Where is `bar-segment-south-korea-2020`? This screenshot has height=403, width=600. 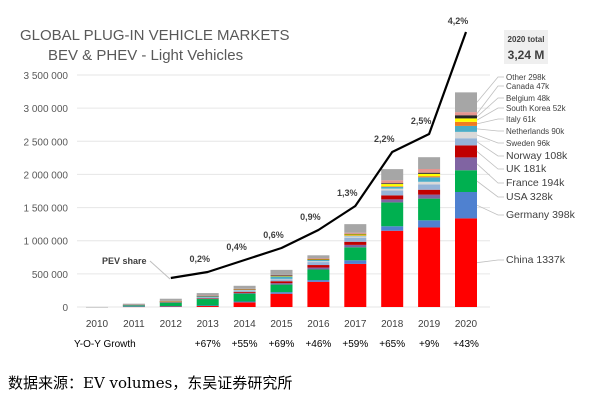 bar-segment-south-korea-2020 is located at coordinates (466, 120).